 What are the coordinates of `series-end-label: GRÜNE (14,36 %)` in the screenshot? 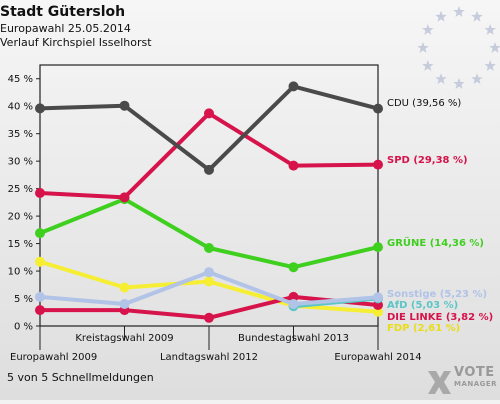 It's located at (435, 242).